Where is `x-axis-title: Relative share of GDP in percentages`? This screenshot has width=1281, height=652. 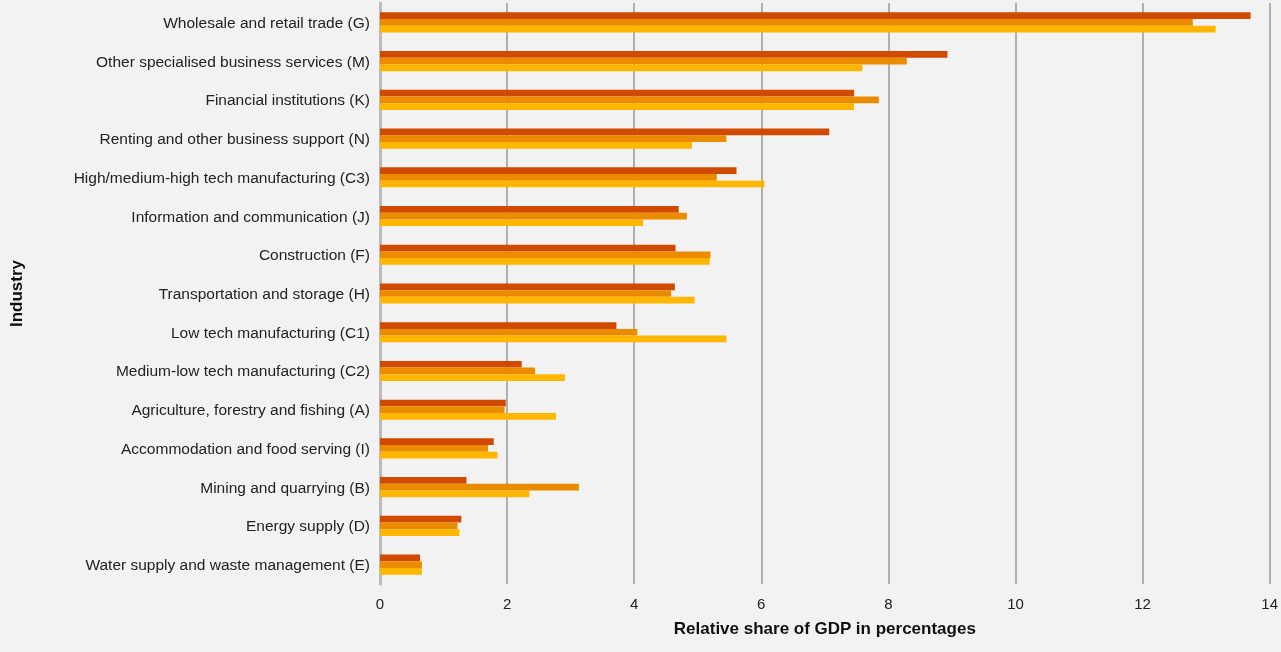
x-axis-title: Relative share of GDP in percentages is located at coordinates (824, 628).